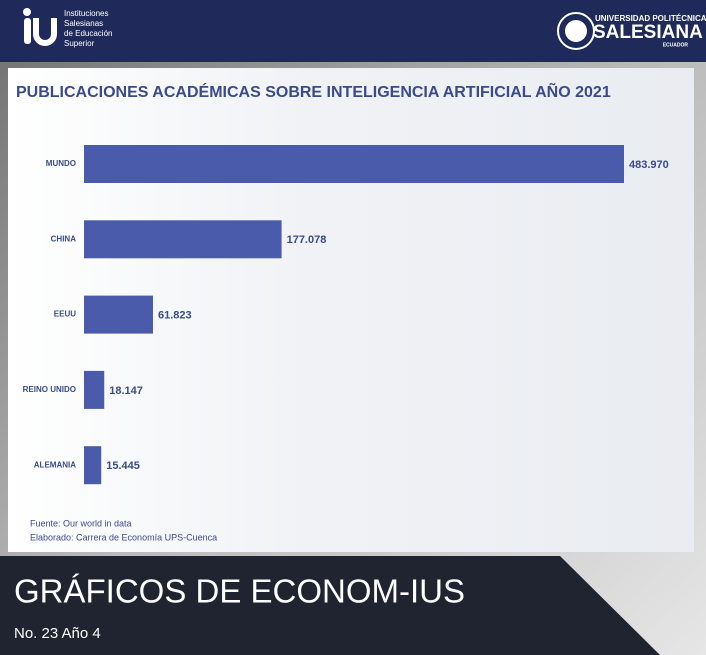 Image resolution: width=706 pixels, height=655 pixels. I want to click on logo-text: Salesianas, so click(83, 23).